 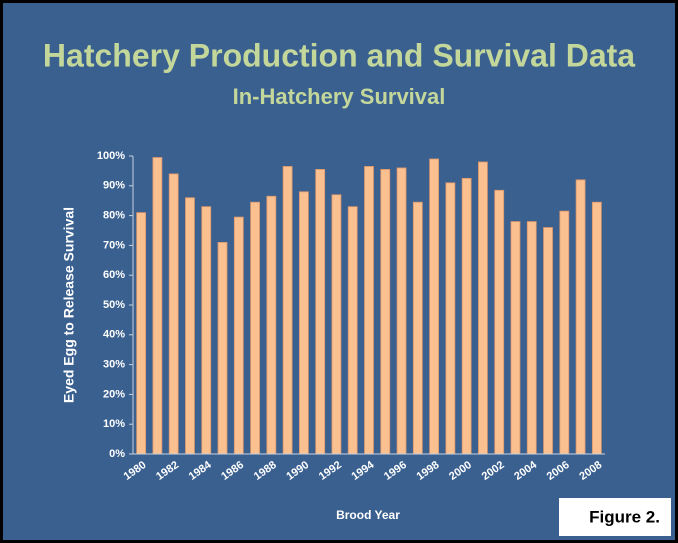 What do you see at coordinates (339, 96) in the screenshot?
I see `chart-subtitle: In-Hatchery Survival` at bounding box center [339, 96].